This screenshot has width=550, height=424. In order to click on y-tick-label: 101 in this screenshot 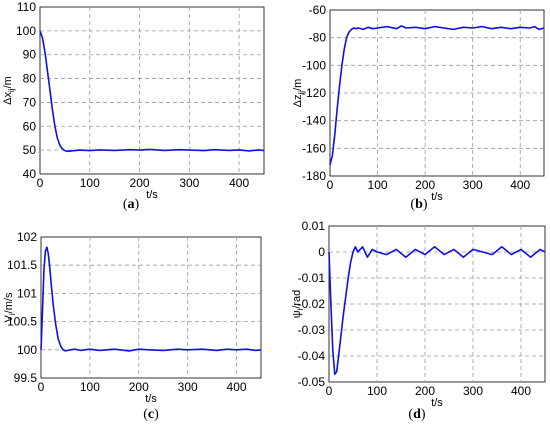, I will do `click(27, 293)`.